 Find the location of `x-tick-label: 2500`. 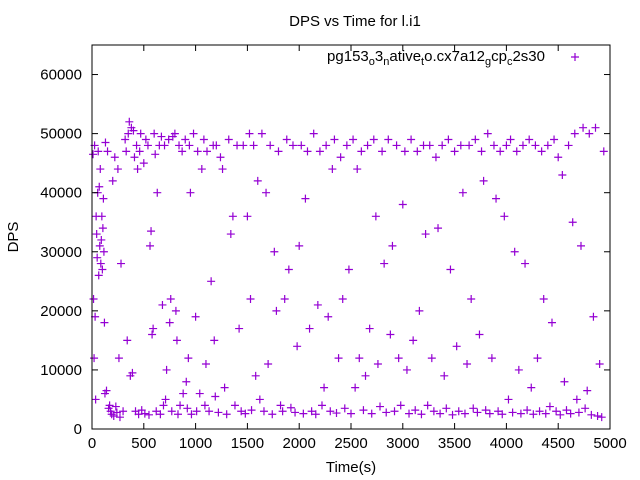

x-tick-label: 2500 is located at coordinates (350, 443).